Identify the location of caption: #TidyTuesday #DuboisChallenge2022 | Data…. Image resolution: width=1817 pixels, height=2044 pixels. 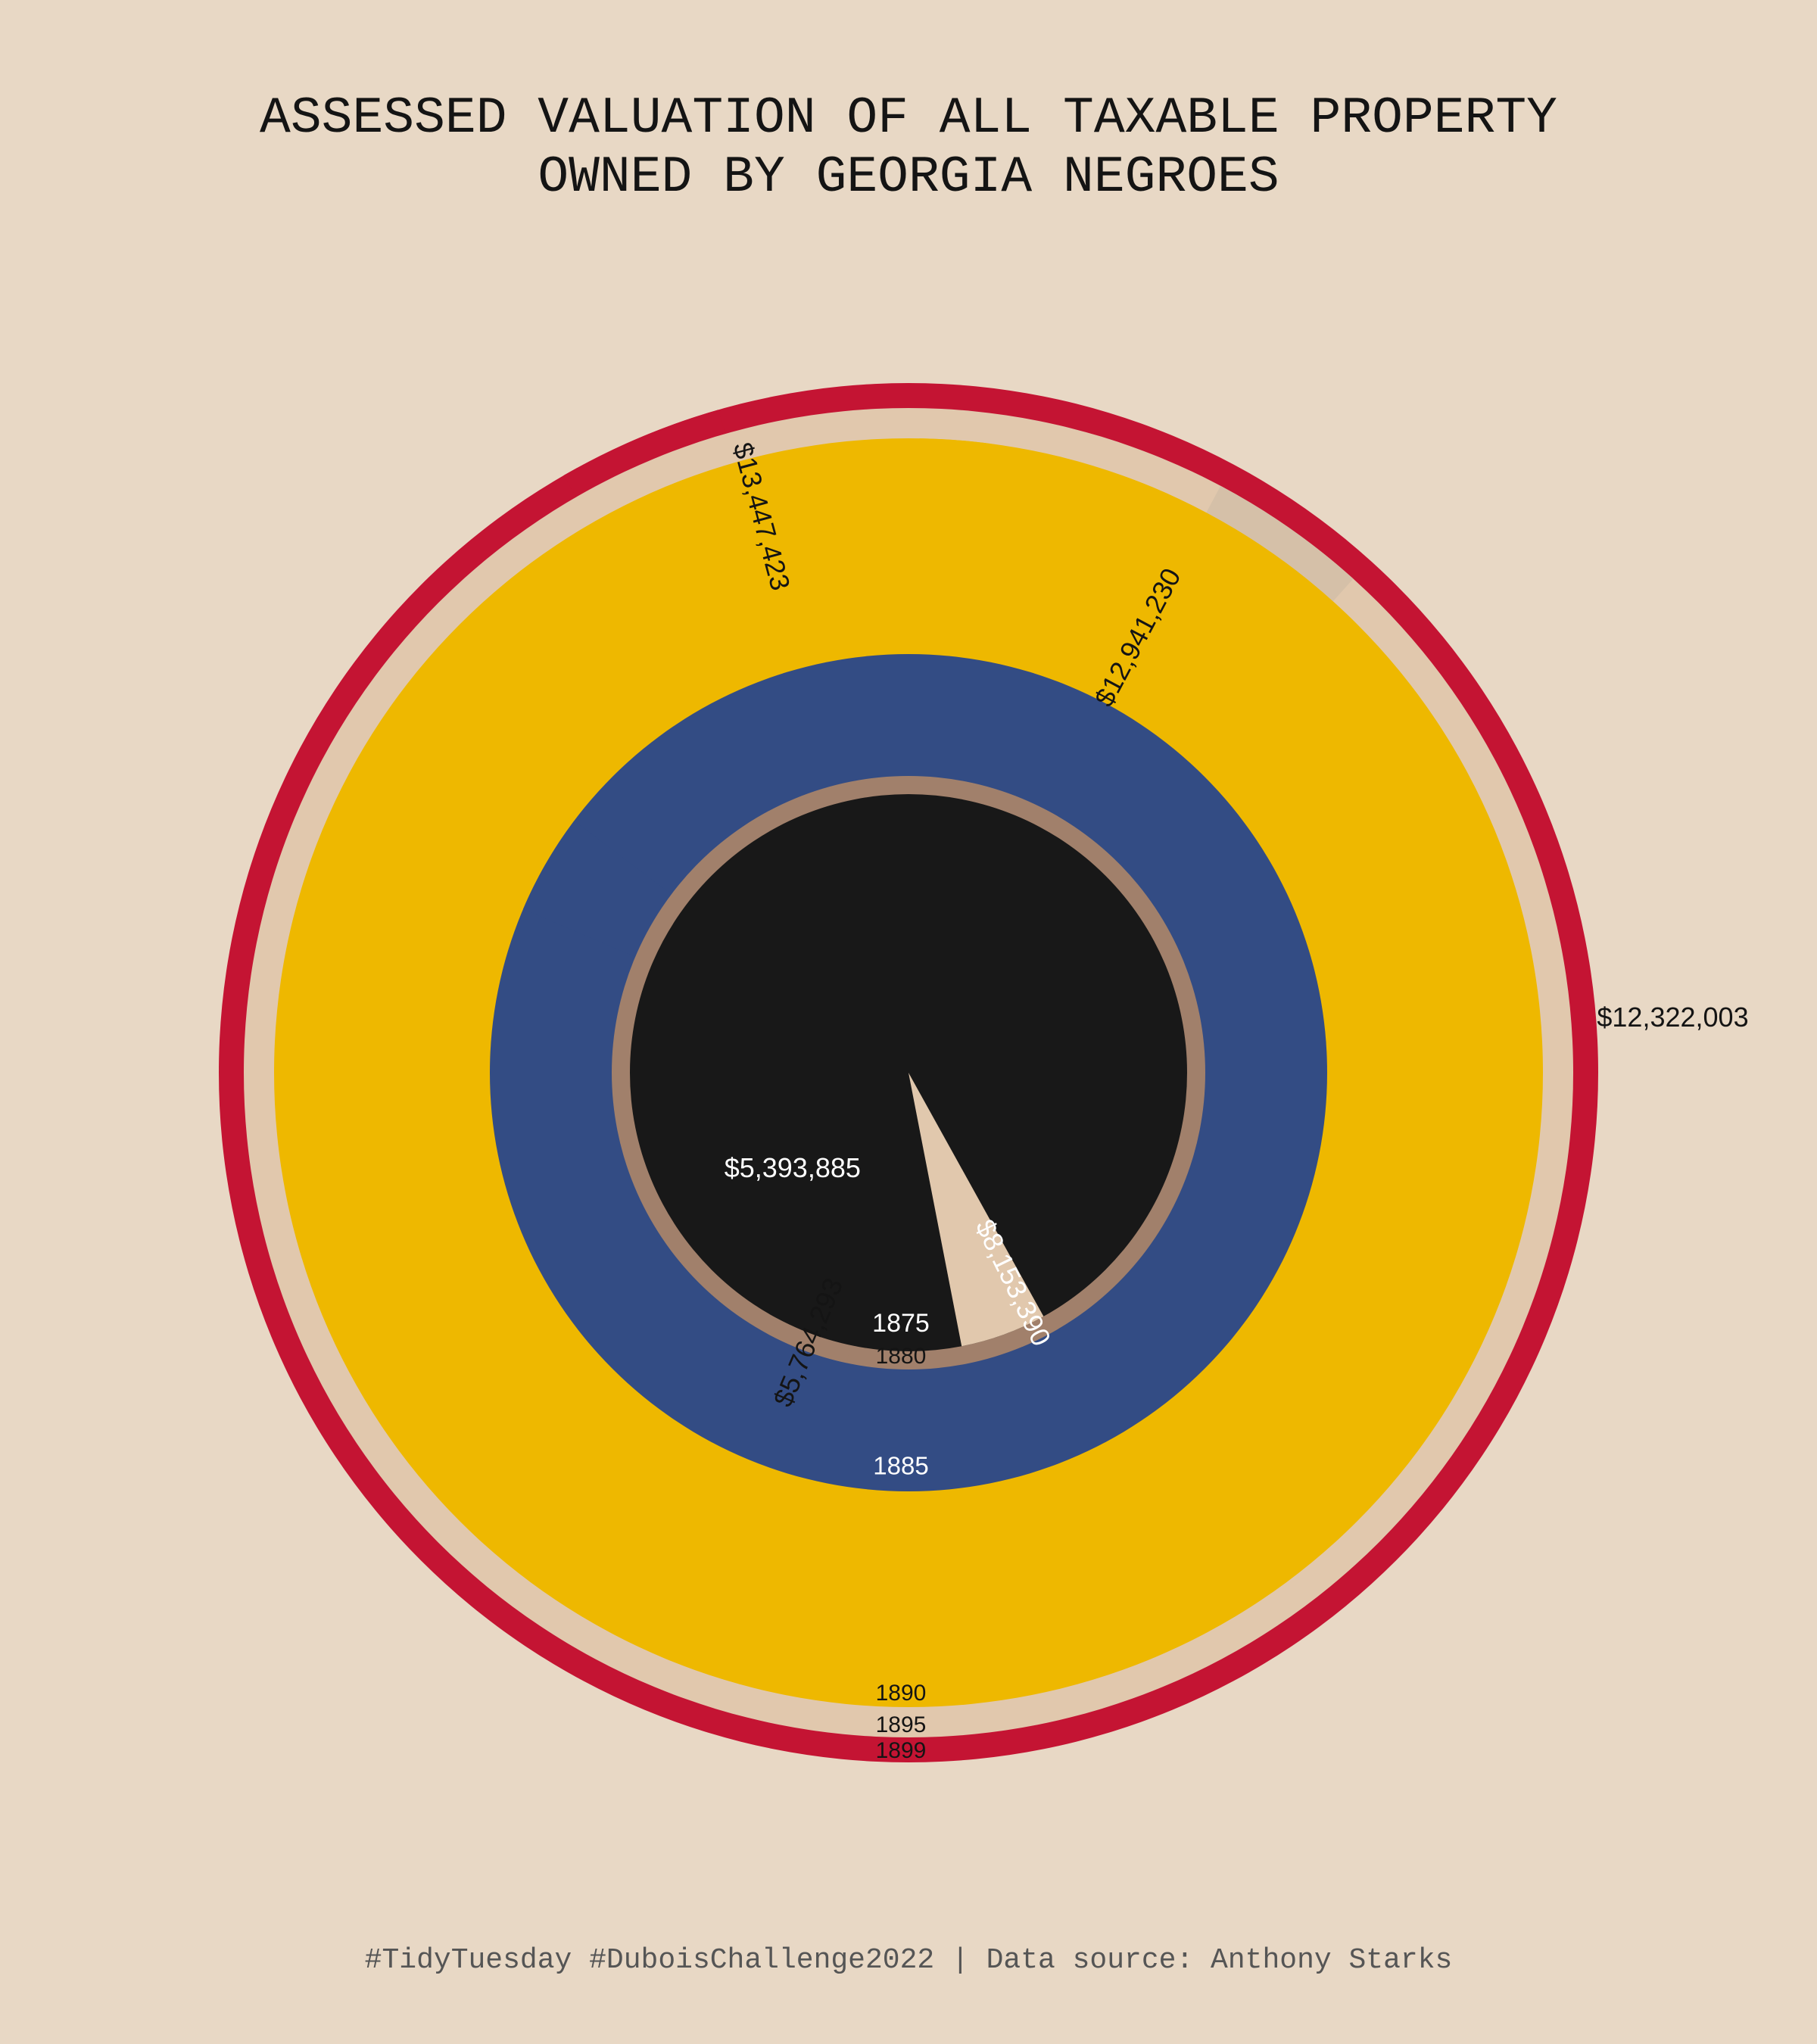
(908, 1960).